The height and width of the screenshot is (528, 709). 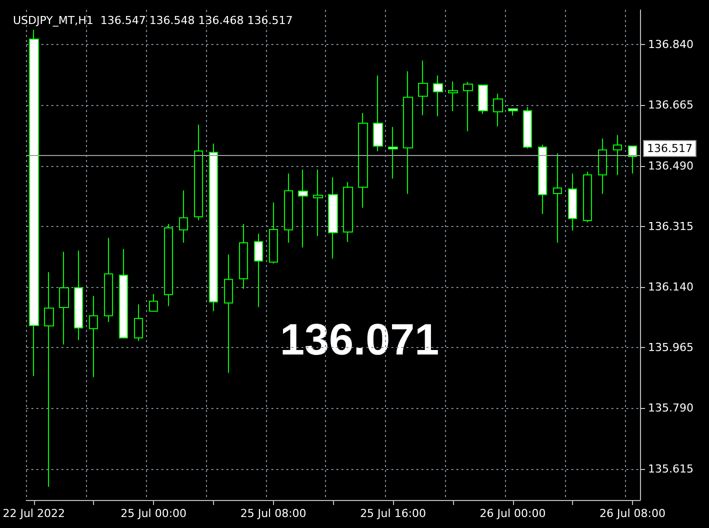 What do you see at coordinates (671, 287) in the screenshot?
I see `y-tick-label: 136.140` at bounding box center [671, 287].